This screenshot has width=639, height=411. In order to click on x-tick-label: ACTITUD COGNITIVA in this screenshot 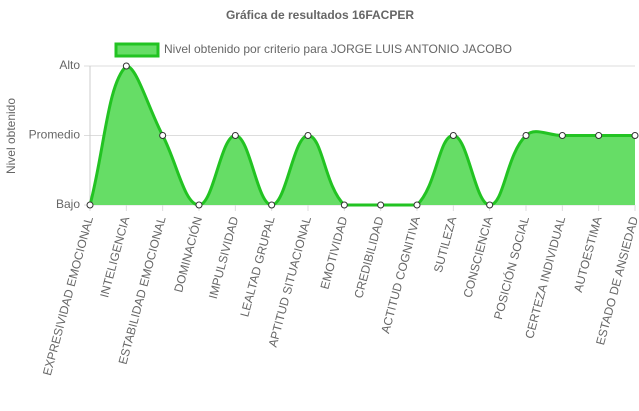, I will do `click(400, 275)`.